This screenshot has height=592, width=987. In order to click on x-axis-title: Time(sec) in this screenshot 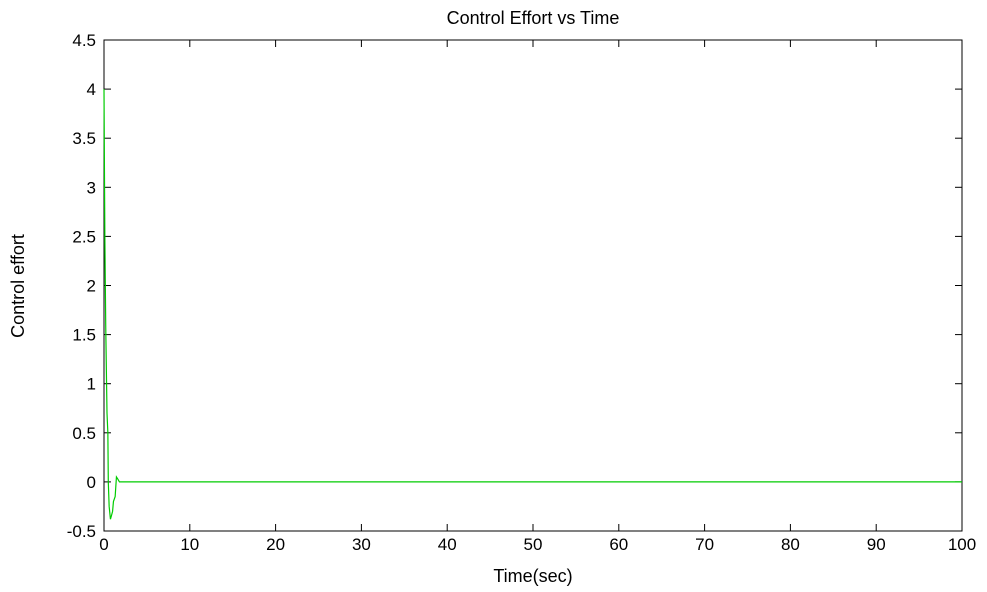, I will do `click(532, 576)`.